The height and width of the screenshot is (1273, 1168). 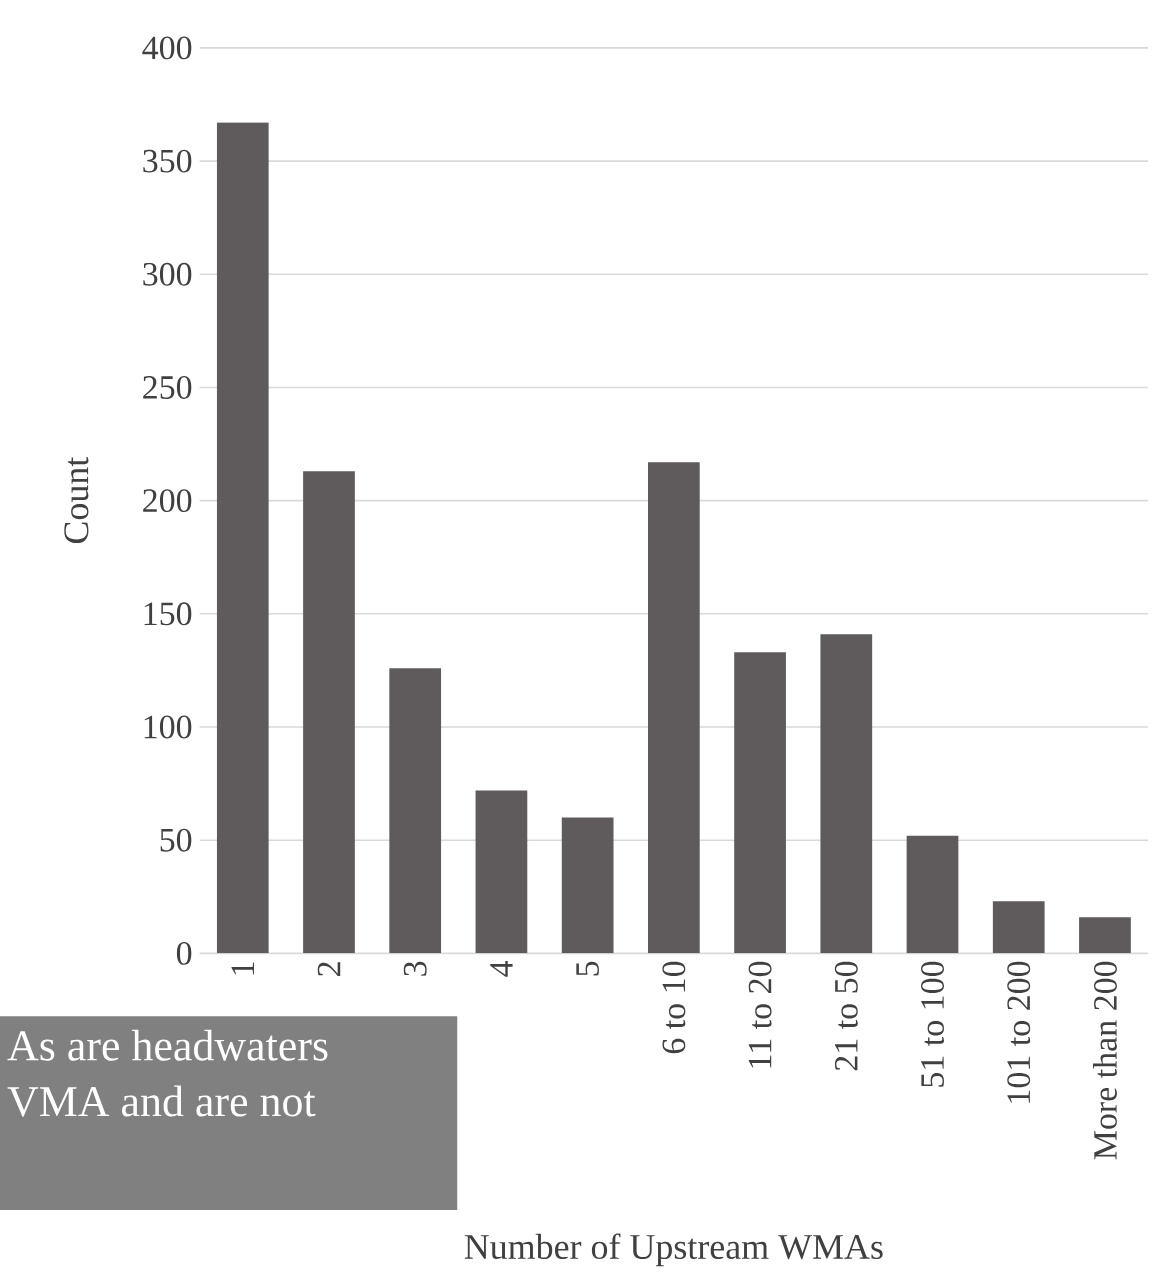 I want to click on x-tick-label: 2, so click(x=329, y=969).